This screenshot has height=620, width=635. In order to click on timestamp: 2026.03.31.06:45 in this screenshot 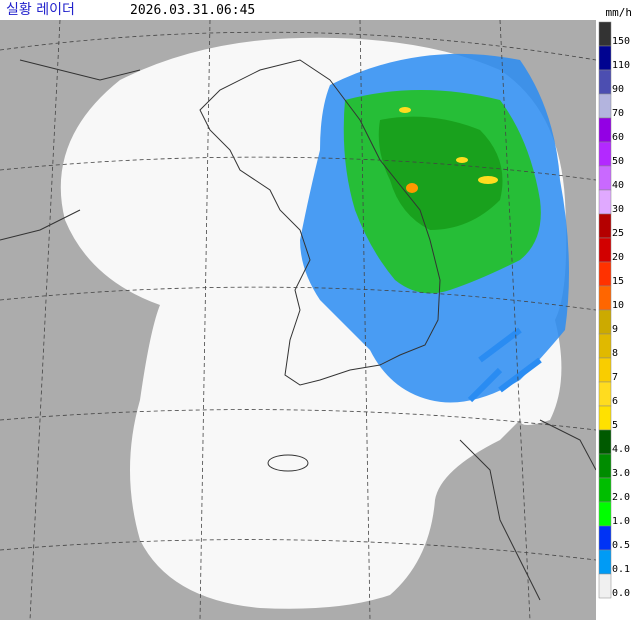, I will do `click(192, 10)`.